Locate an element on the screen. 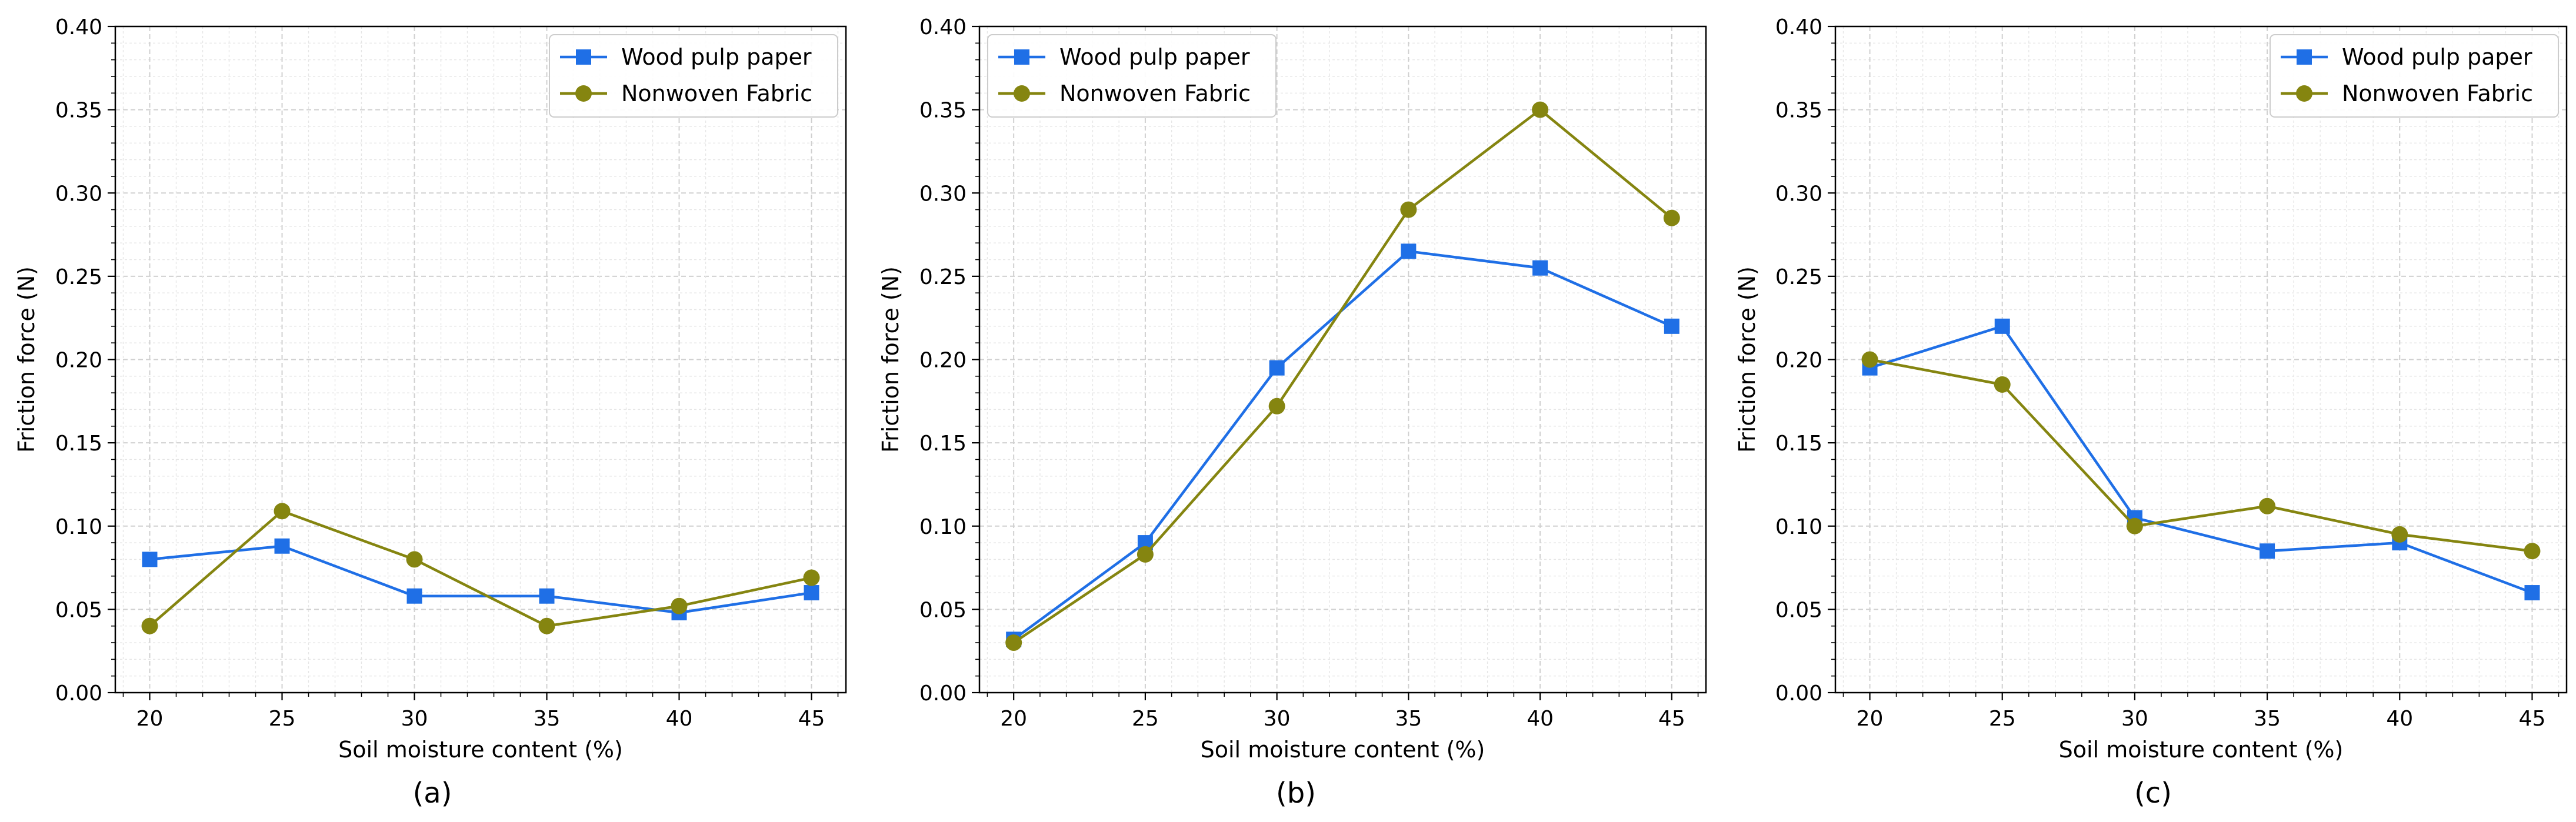 Image resolution: width=2576 pixels, height=822 pixels. panel-label: (a) is located at coordinates (433, 794).